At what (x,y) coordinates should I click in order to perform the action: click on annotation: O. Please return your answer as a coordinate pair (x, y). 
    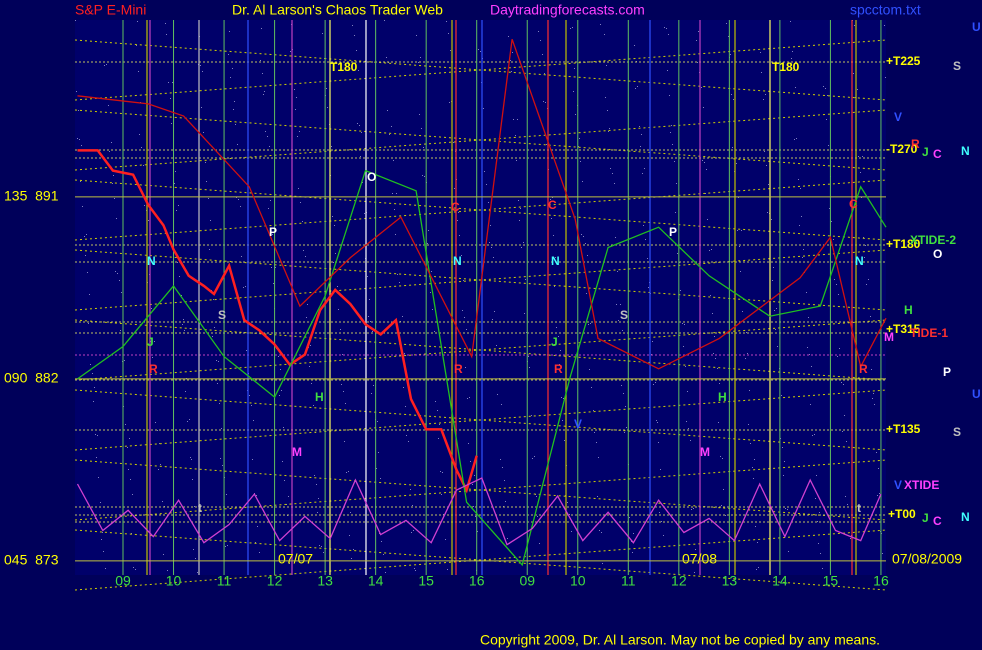
    Looking at the image, I should click on (371, 177).